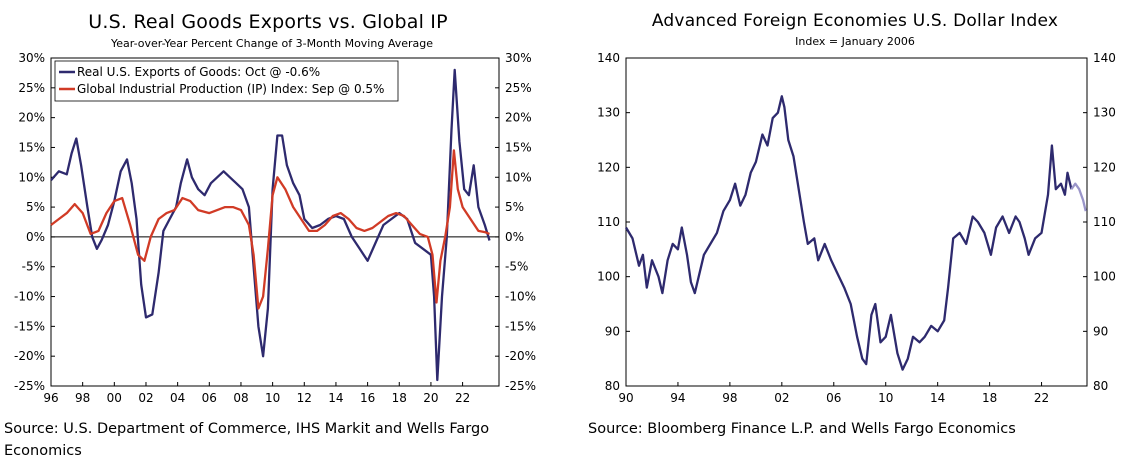 The image size is (1130, 462). What do you see at coordinates (198, 72) in the screenshot?
I see `legend-label: Real U.S. Exports of Goods: Oct @ -0.6%` at bounding box center [198, 72].